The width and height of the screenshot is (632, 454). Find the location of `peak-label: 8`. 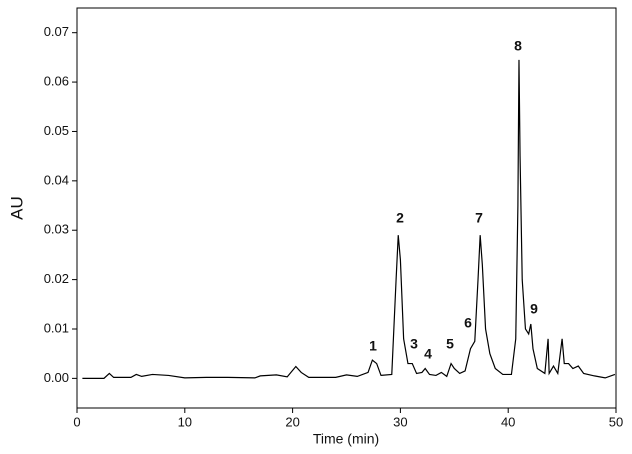

peak-label: 8 is located at coordinates (518, 46).